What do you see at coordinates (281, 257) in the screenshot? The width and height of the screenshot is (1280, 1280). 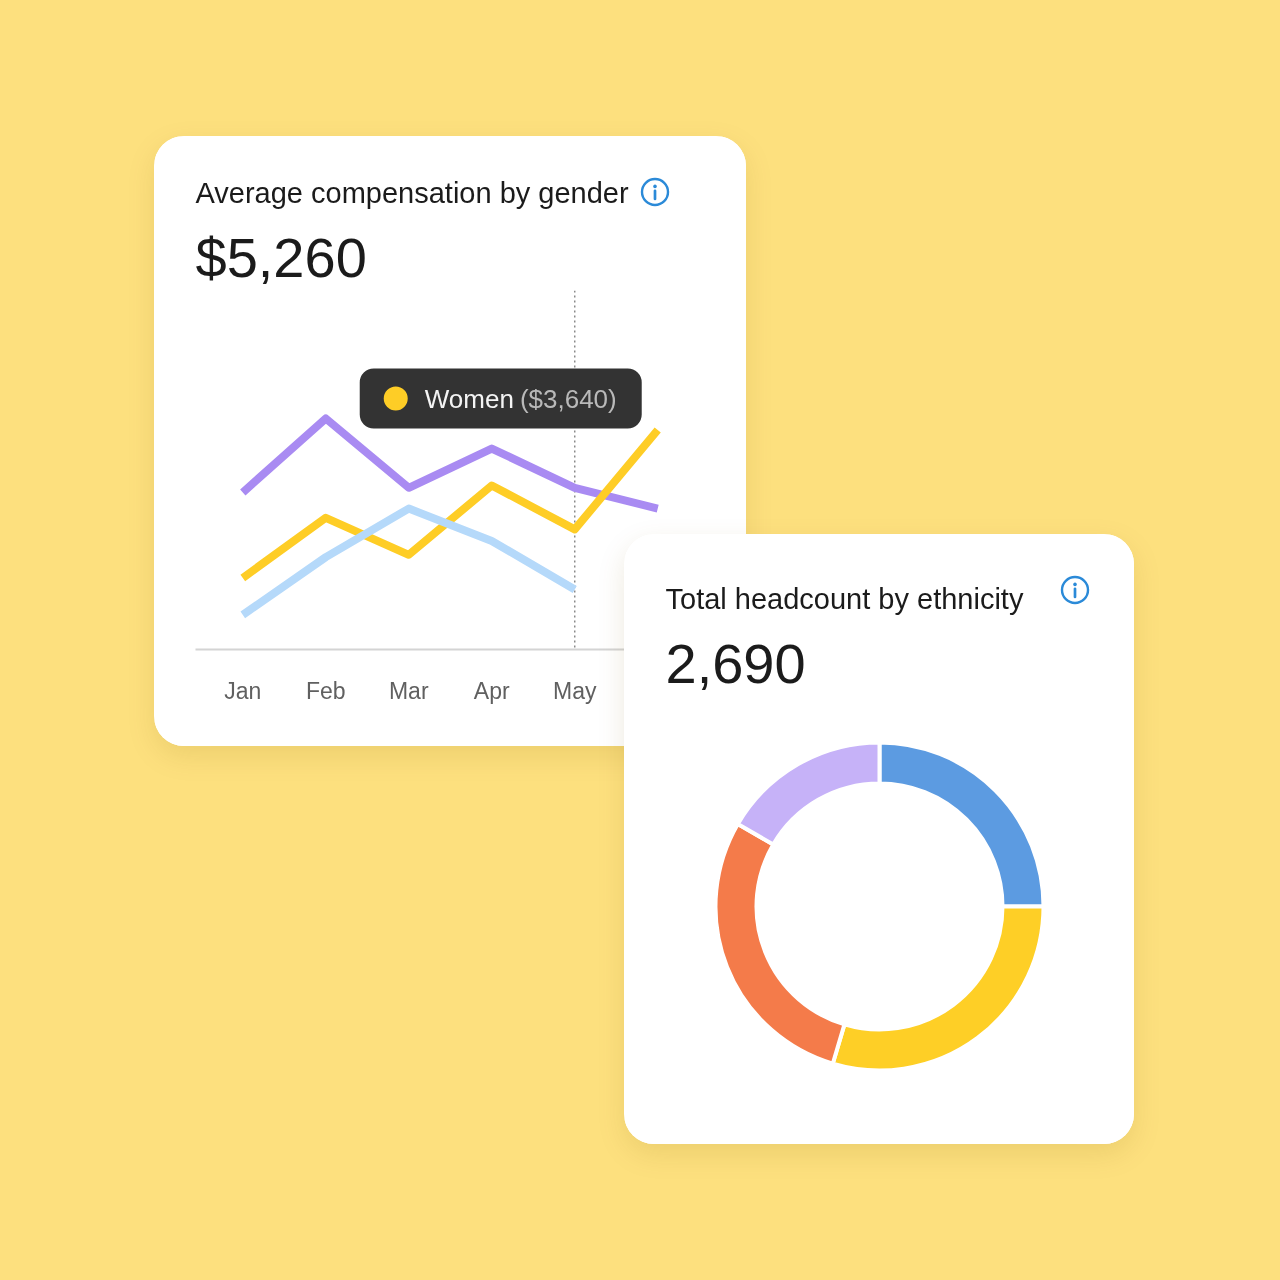 I see `chart-subtitle: $5,260` at bounding box center [281, 257].